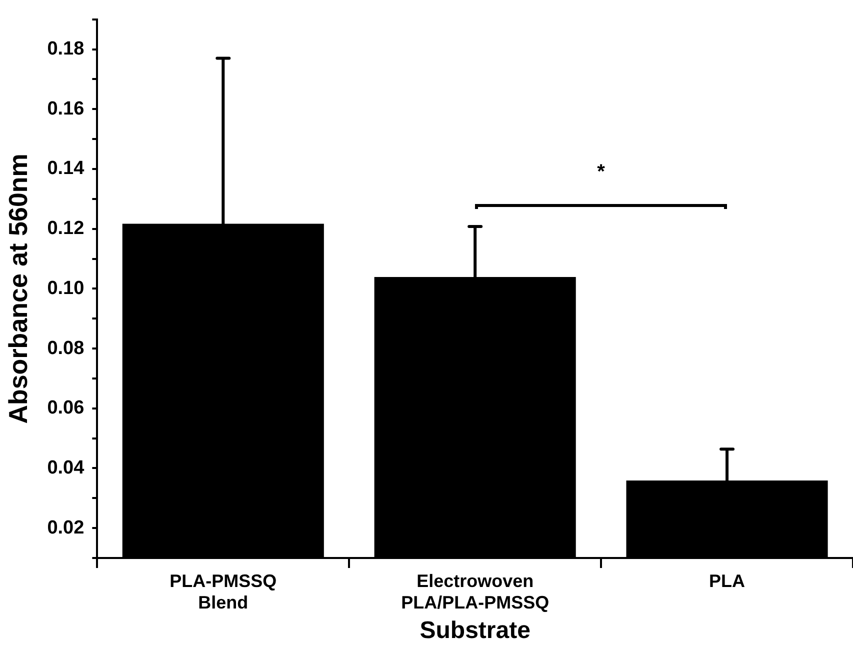  What do you see at coordinates (223, 591) in the screenshot?
I see `x-tick-label: PLA-PMSSQ Blend` at bounding box center [223, 591].